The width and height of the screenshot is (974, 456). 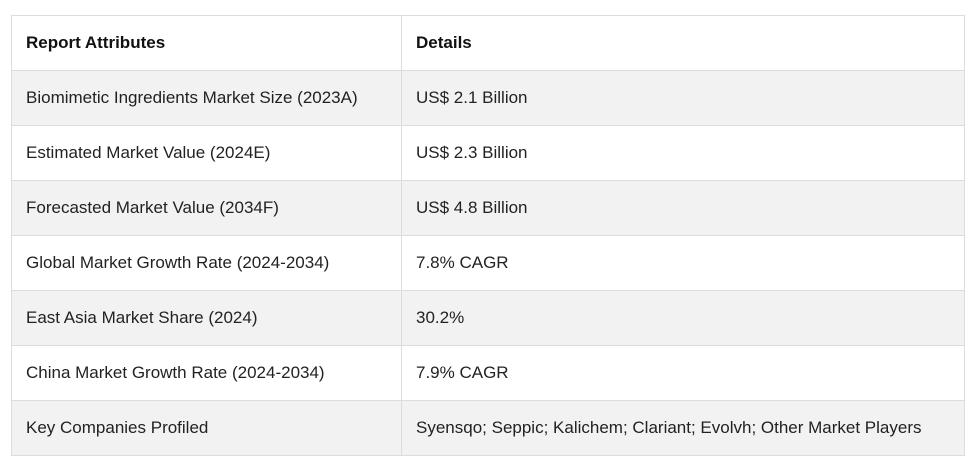 I want to click on header-details: Details, so click(x=683, y=43).